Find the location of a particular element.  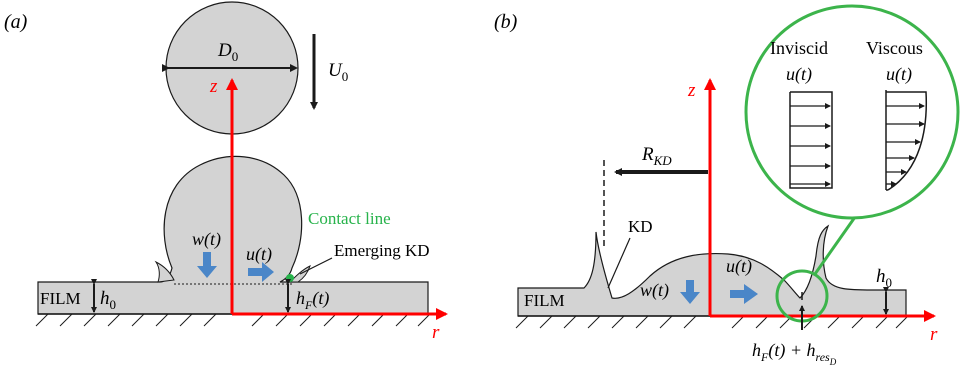

emerging-kd-left is located at coordinates (164, 271).